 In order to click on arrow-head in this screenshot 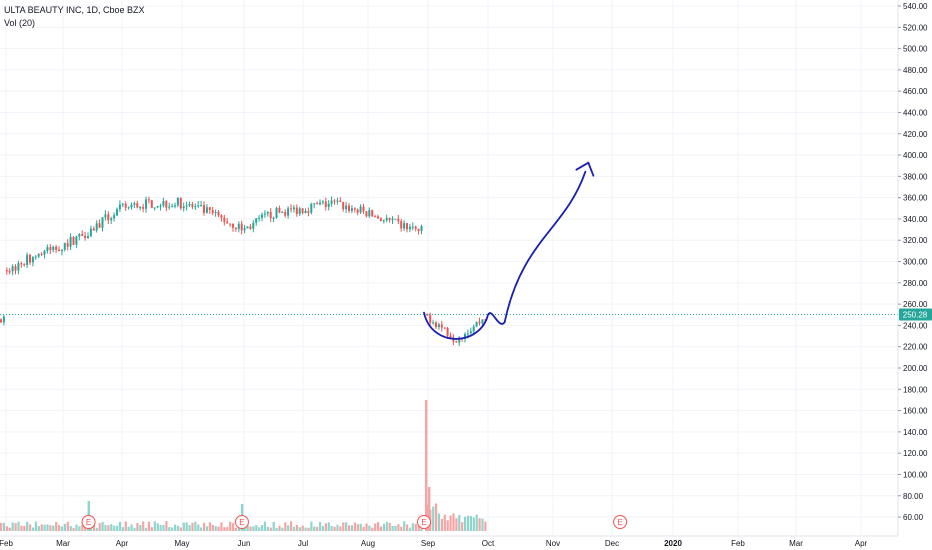, I will do `click(585, 169)`.